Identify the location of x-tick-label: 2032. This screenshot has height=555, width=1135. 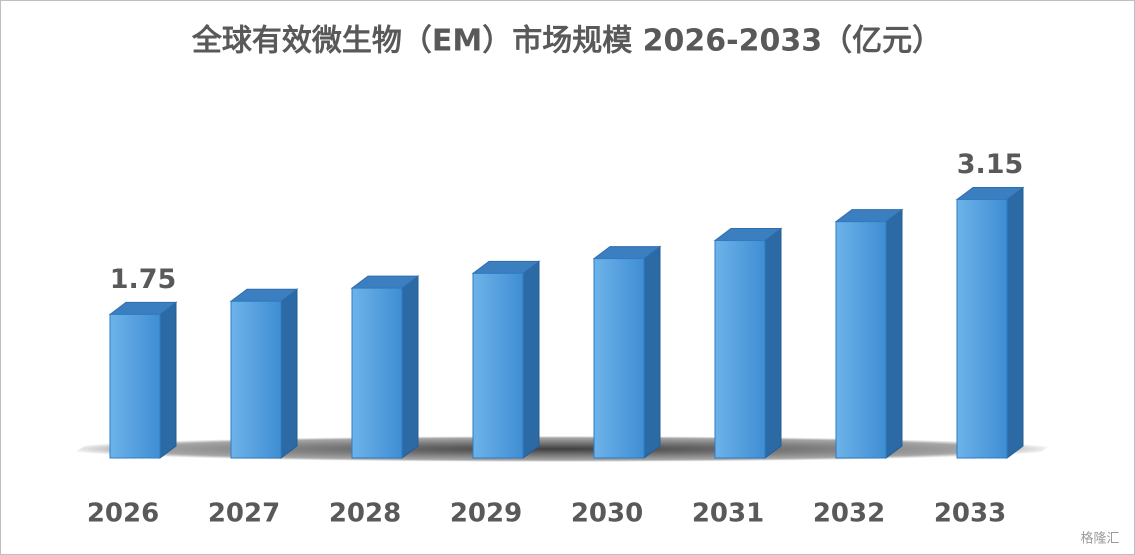
(849, 514).